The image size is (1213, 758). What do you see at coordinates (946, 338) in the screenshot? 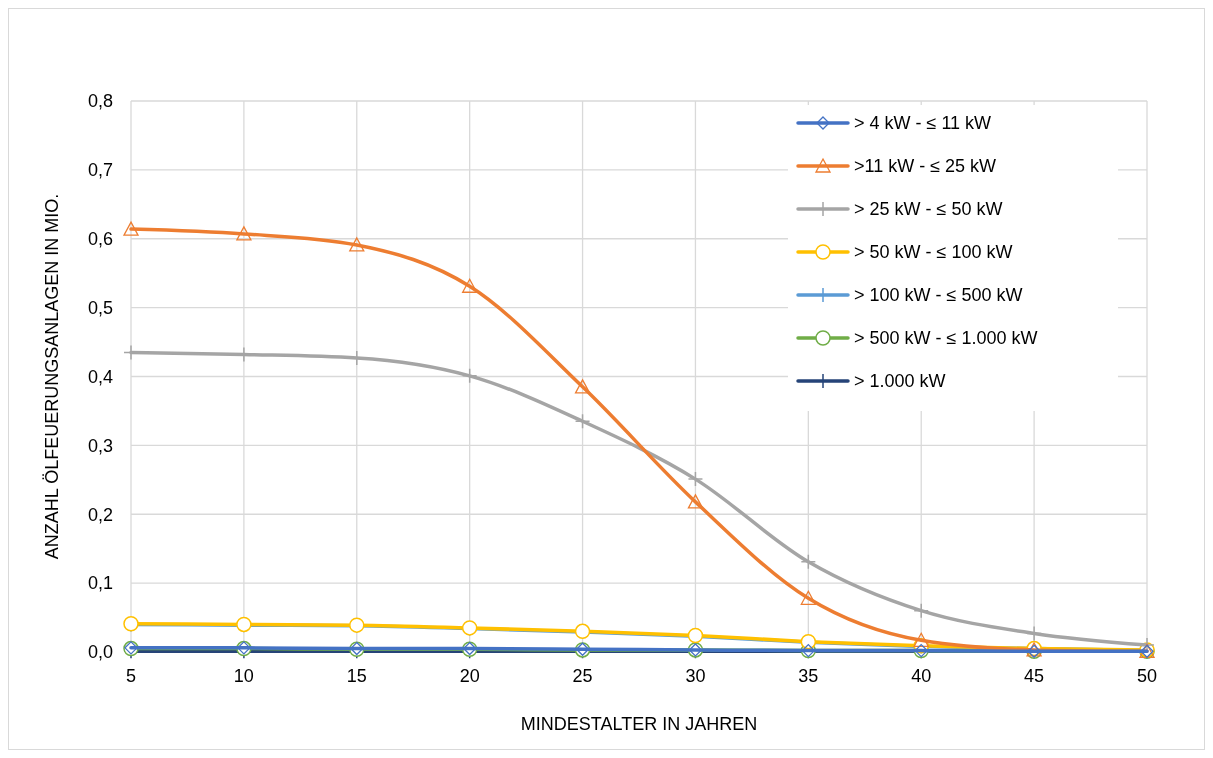
I see `legend-label: > 500 kW - ≤ 1.000 kW` at bounding box center [946, 338].